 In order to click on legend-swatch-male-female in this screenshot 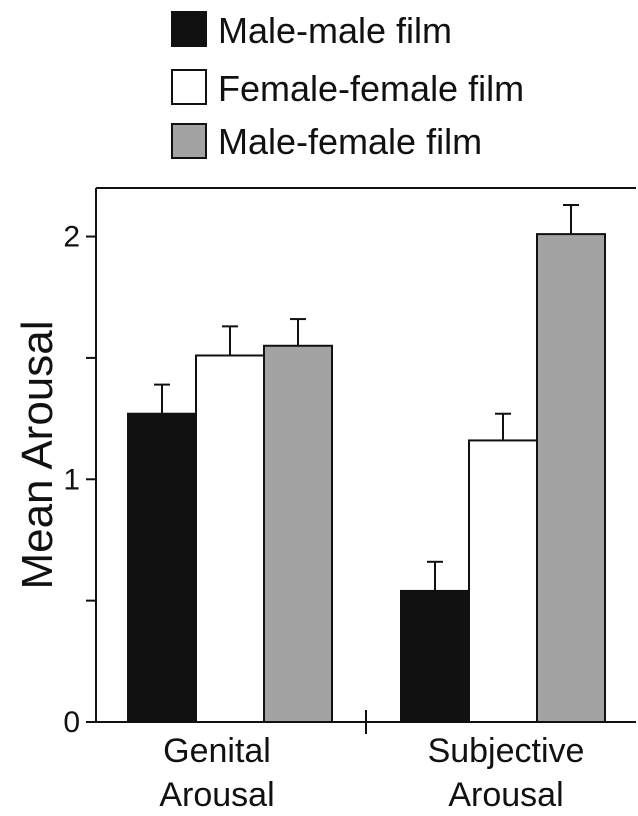, I will do `click(189, 141)`.